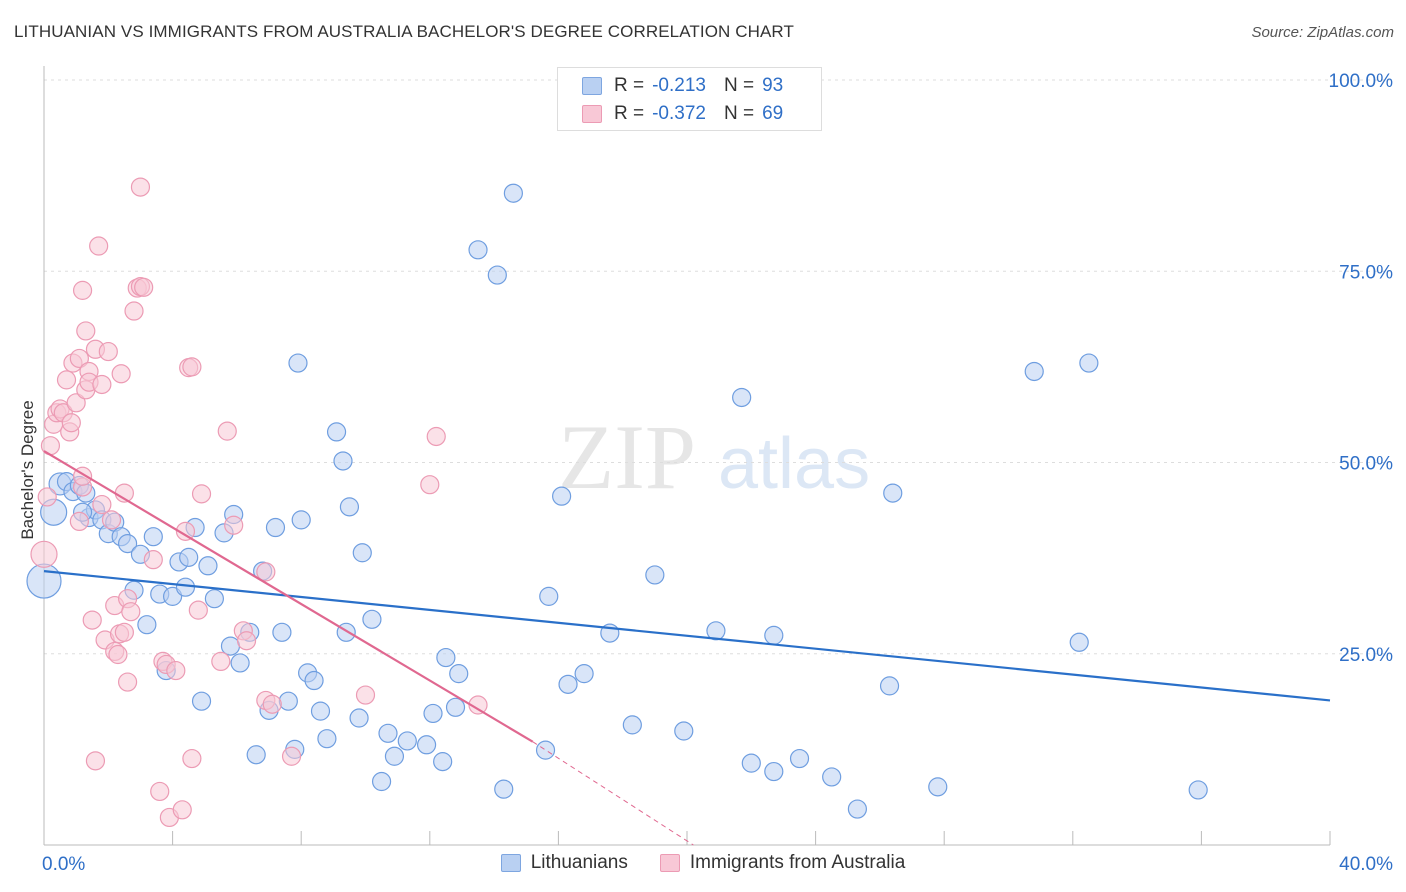 This screenshot has width=1406, height=892. What do you see at coordinates (717, 864) in the screenshot?
I see `x-tick-labels: 0.0% 40.0%` at bounding box center [717, 864].